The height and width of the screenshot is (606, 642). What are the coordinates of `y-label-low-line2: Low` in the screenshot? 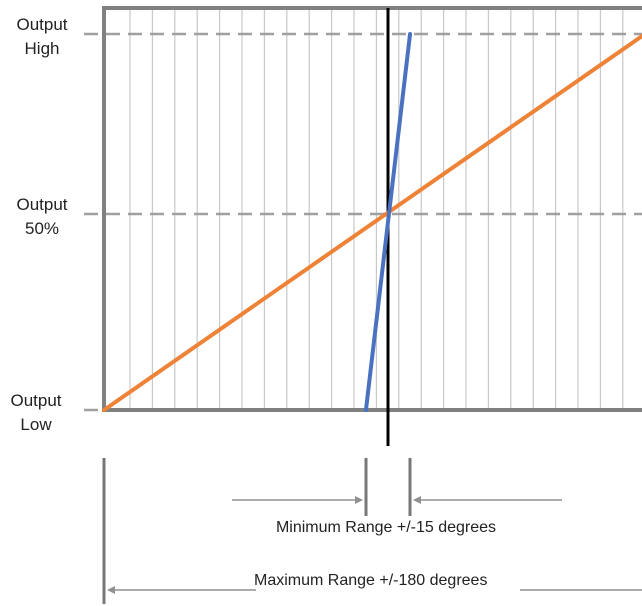 It's located at (36, 424).